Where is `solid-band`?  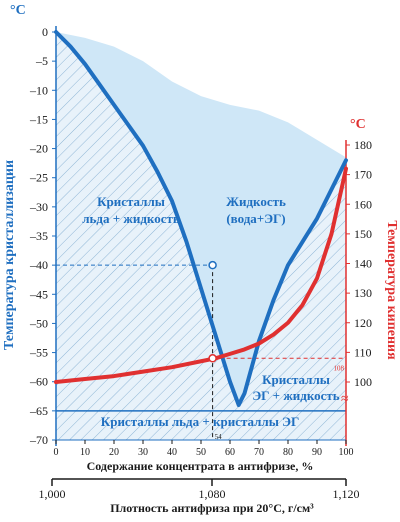
solid-band is located at coordinates (201, 425).